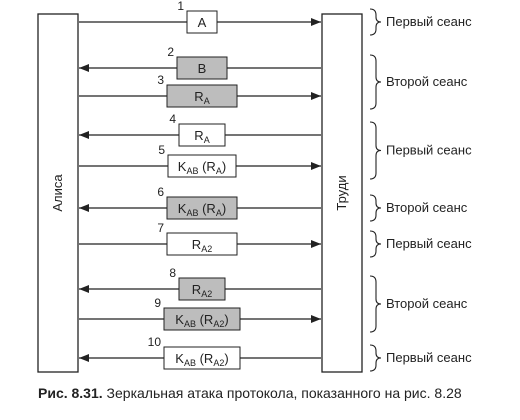 This screenshot has width=520, height=420. What do you see at coordinates (172, 273) in the screenshot?
I see `message-number: 8` at bounding box center [172, 273].